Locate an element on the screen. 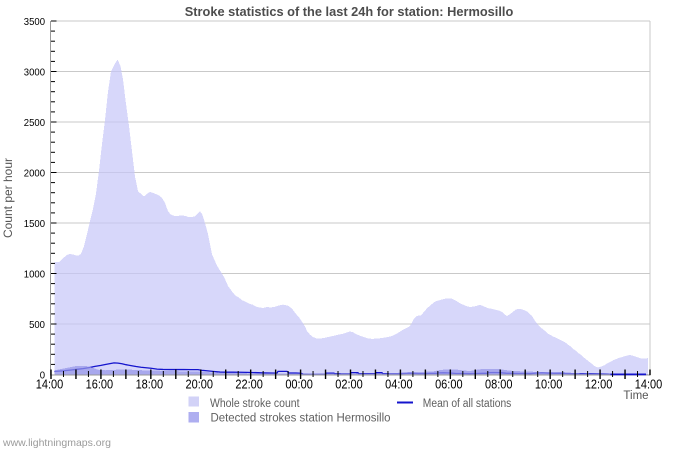  svg-text: 18:00 is located at coordinates (150, 384).